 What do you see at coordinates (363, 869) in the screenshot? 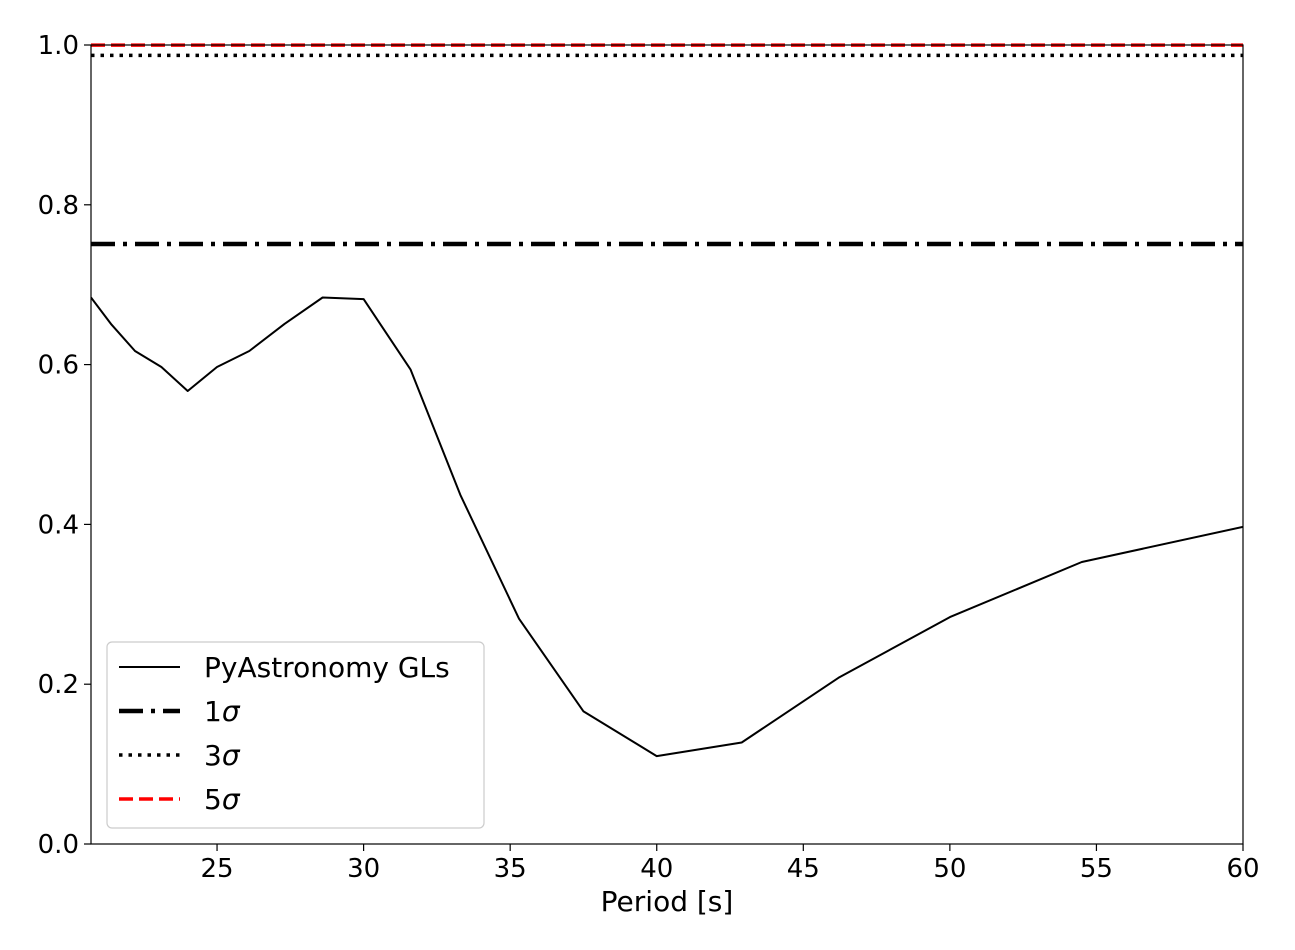
I see `x-tick-label: 30` at bounding box center [363, 869].